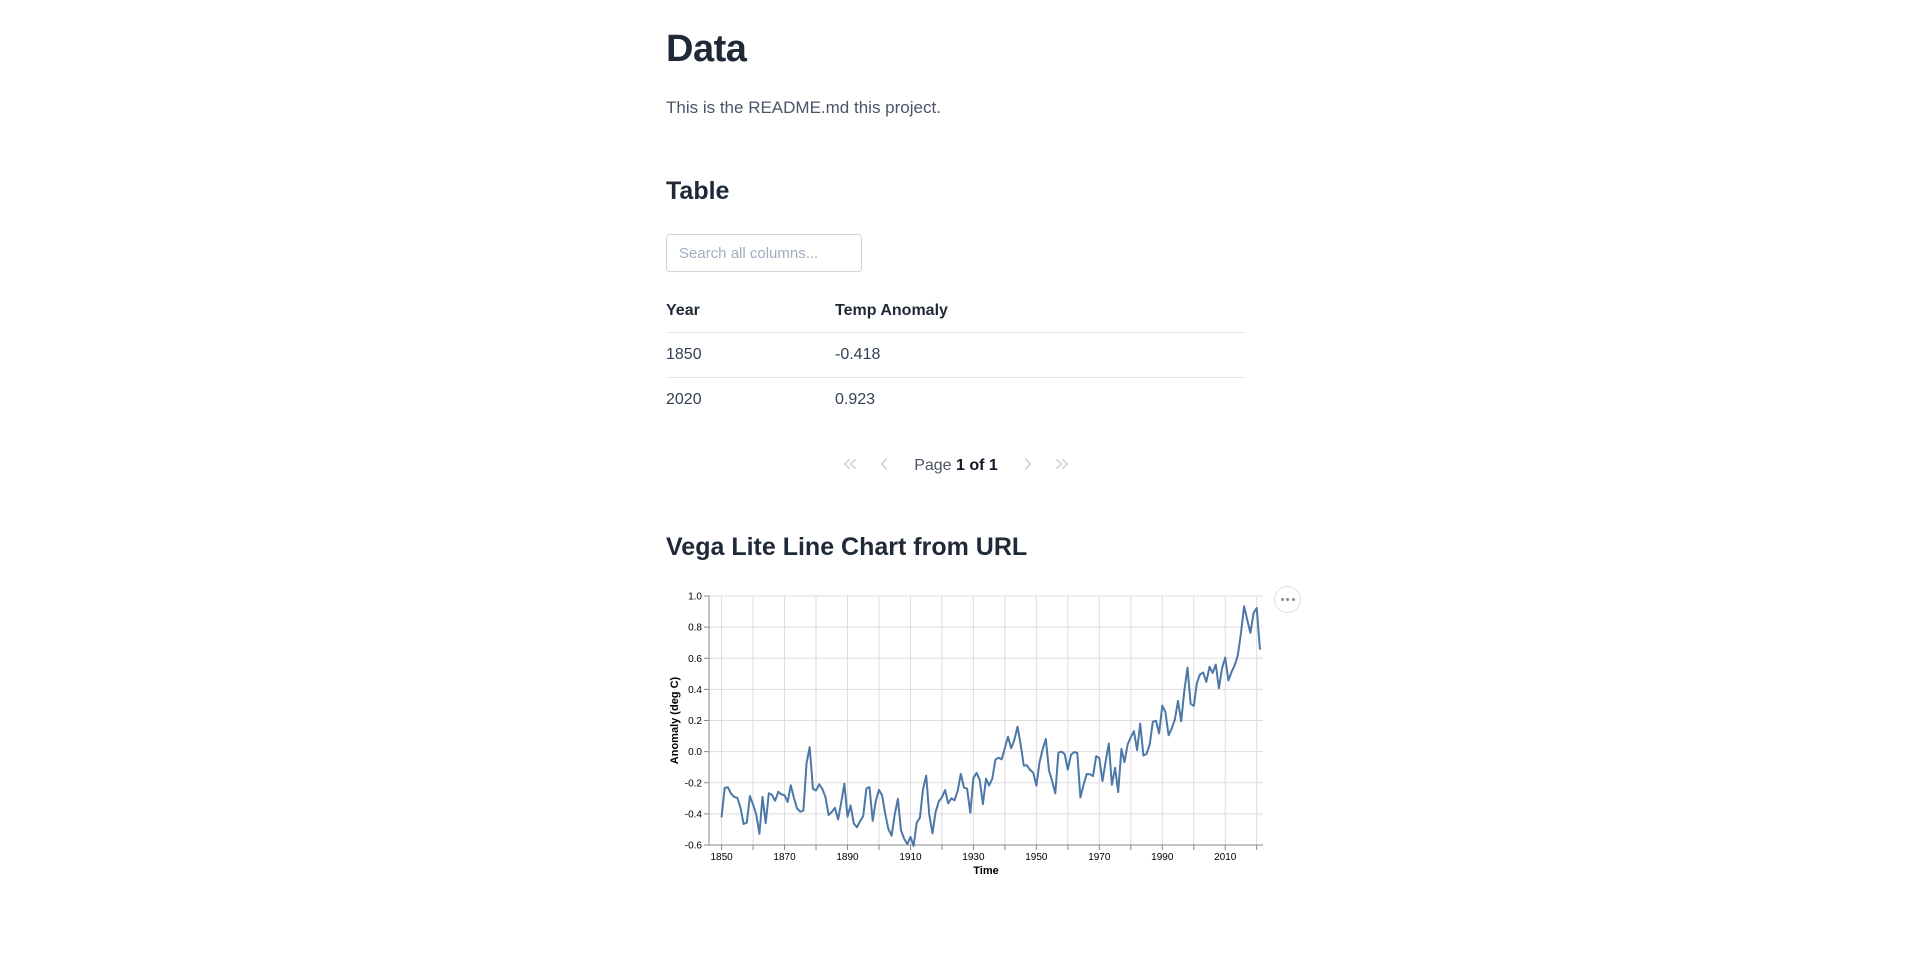 This screenshot has height=973, width=1912. What do you see at coordinates (973, 857) in the screenshot?
I see `svg-text: 1930` at bounding box center [973, 857].